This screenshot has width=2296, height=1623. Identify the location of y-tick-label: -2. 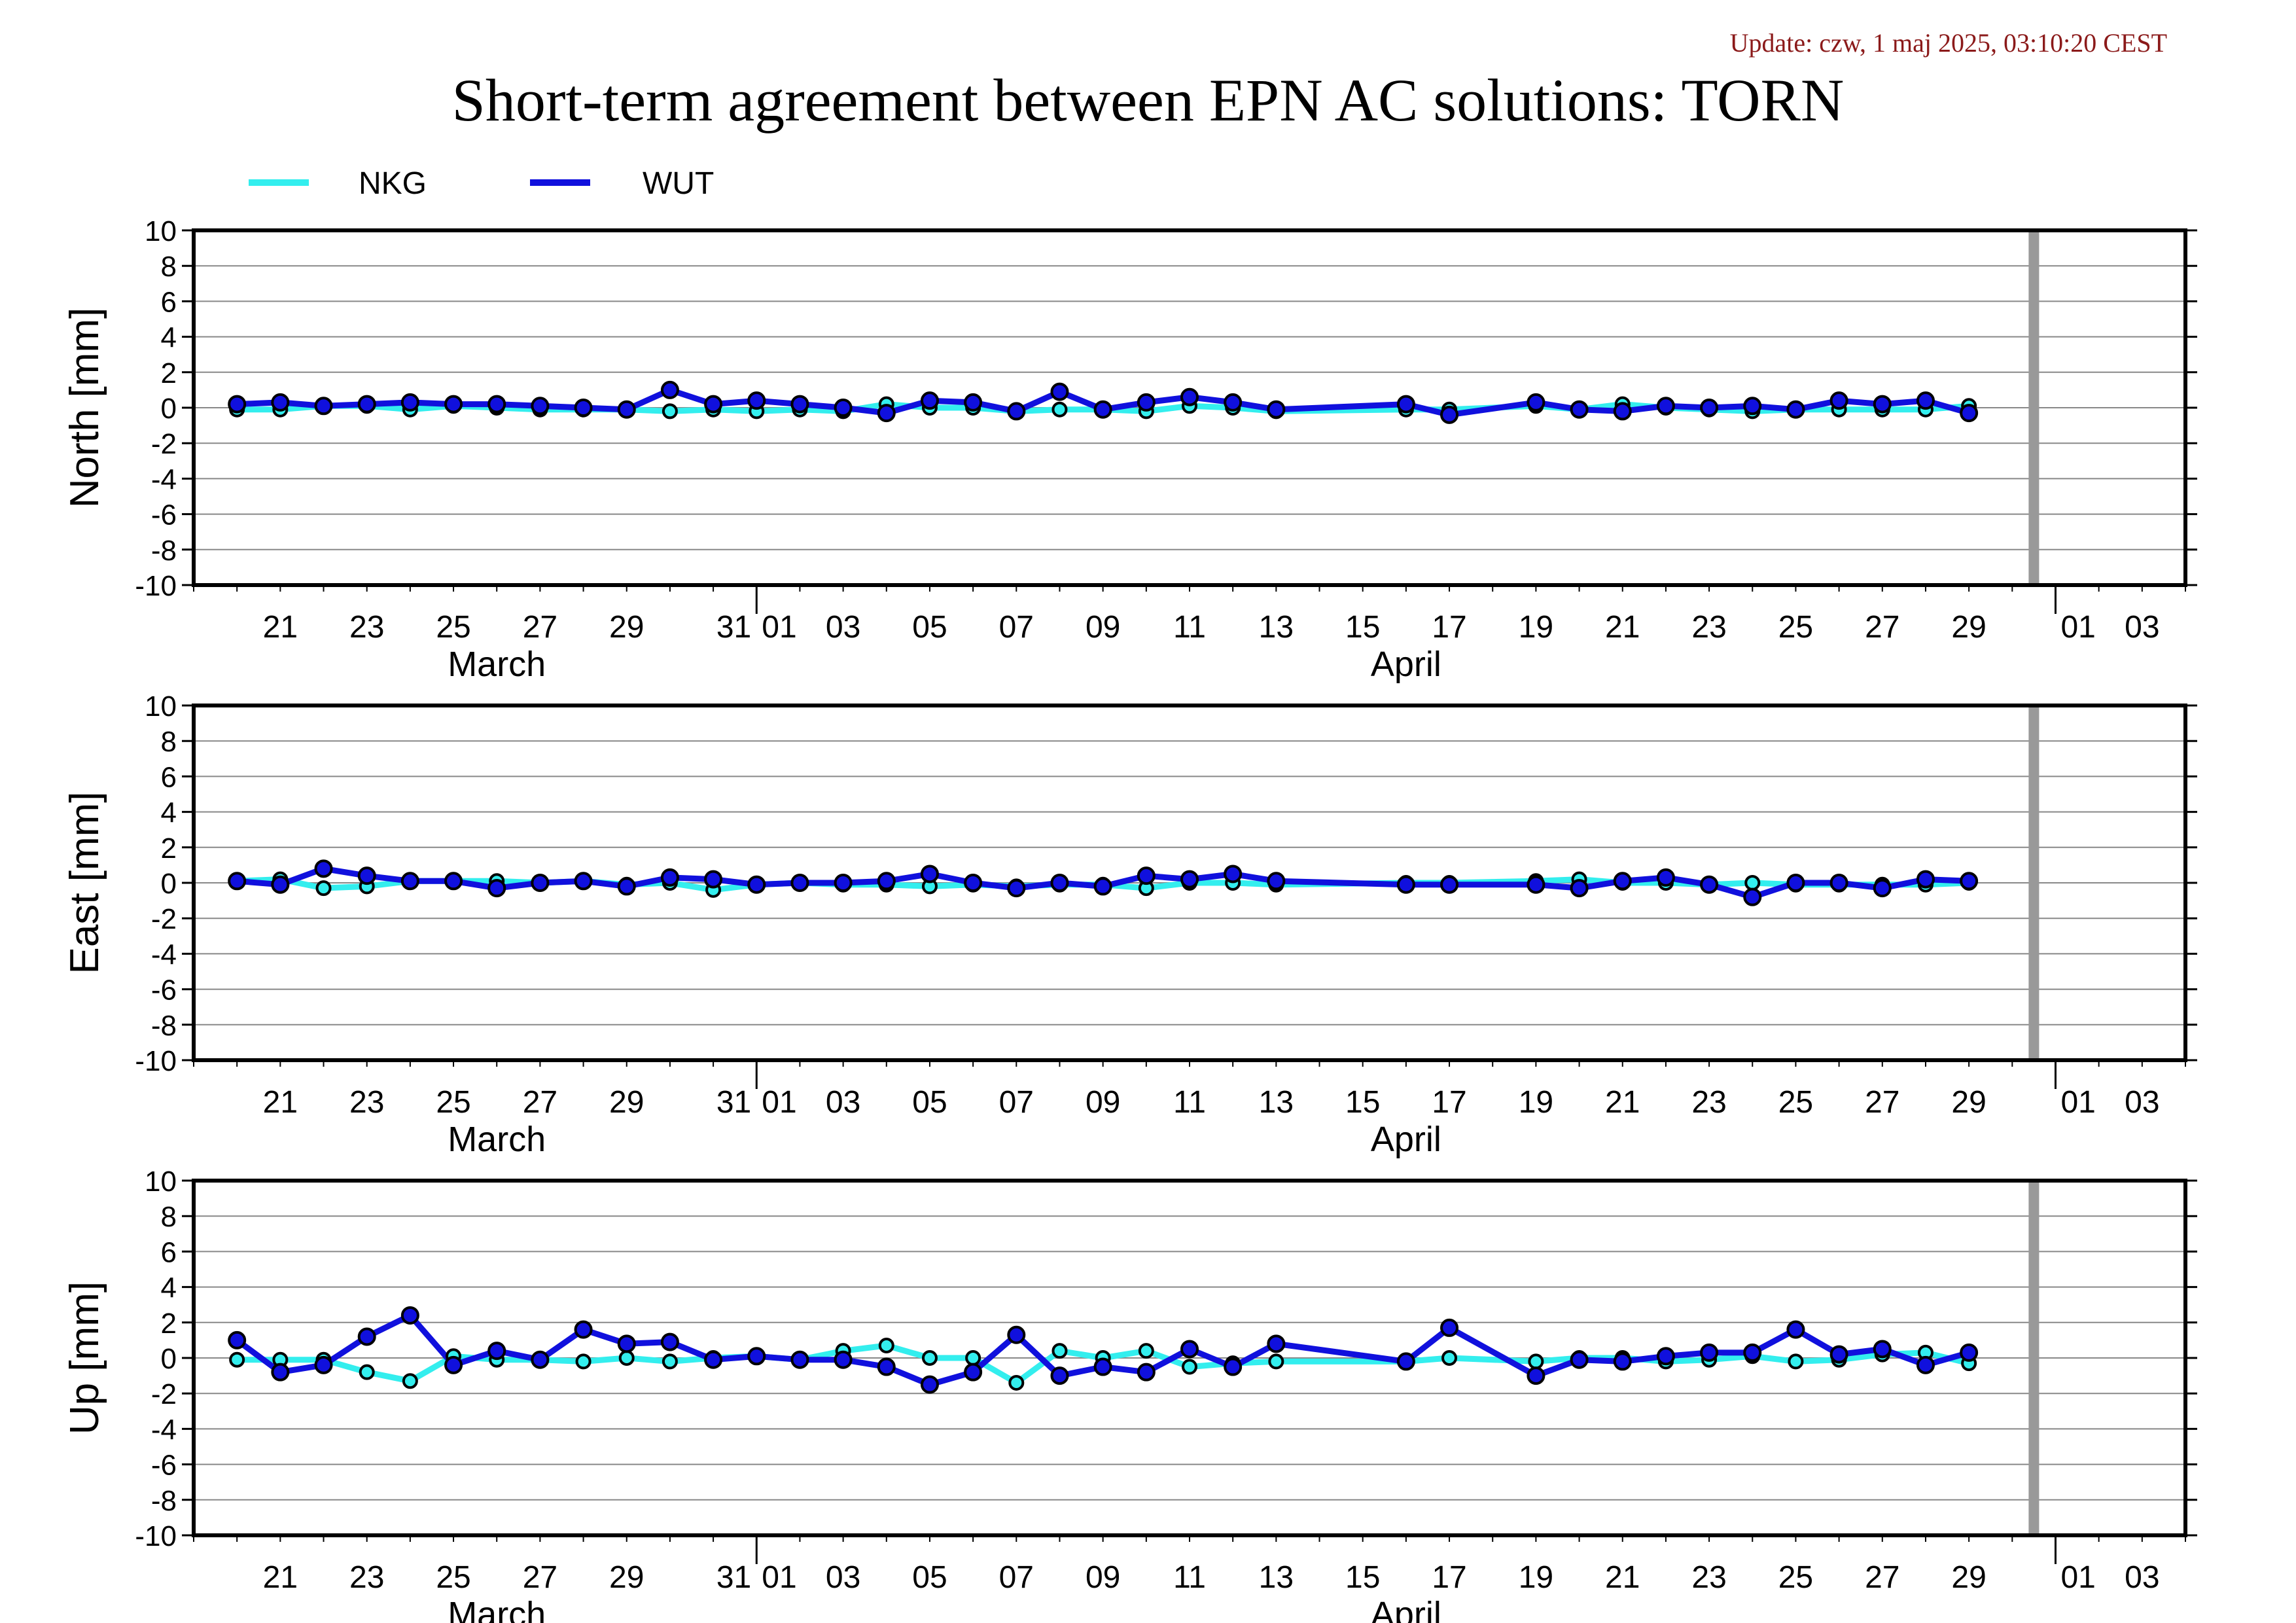
(164, 444).